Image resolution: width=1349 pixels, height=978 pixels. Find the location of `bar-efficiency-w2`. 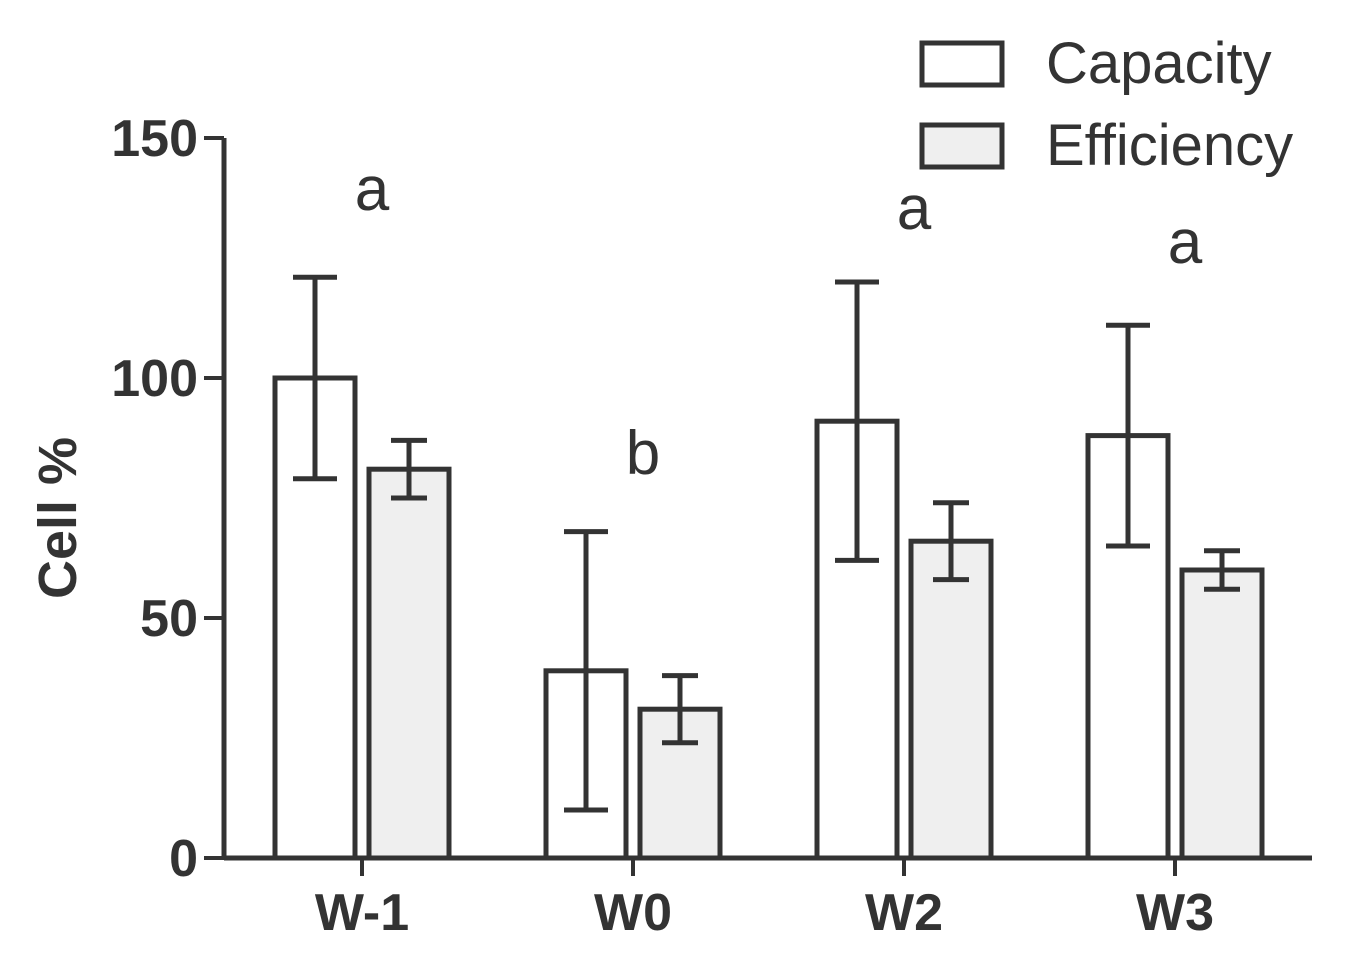

bar-efficiency-w2 is located at coordinates (951, 699).